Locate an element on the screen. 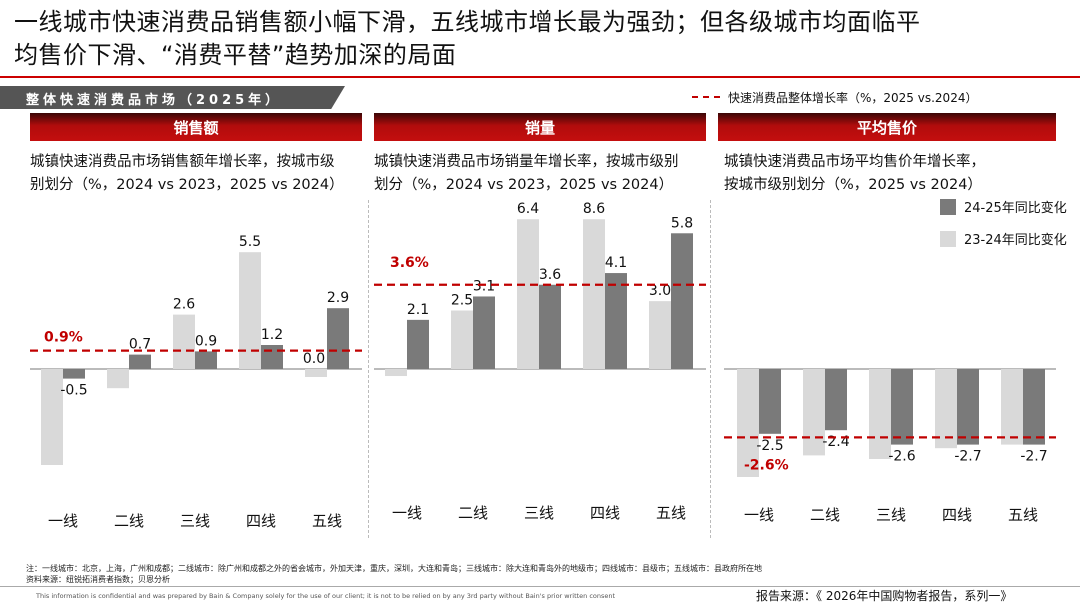  overall-growth-legend: 快速消费品整体增长率（%，2025 vs.2024） is located at coordinates (834, 97).